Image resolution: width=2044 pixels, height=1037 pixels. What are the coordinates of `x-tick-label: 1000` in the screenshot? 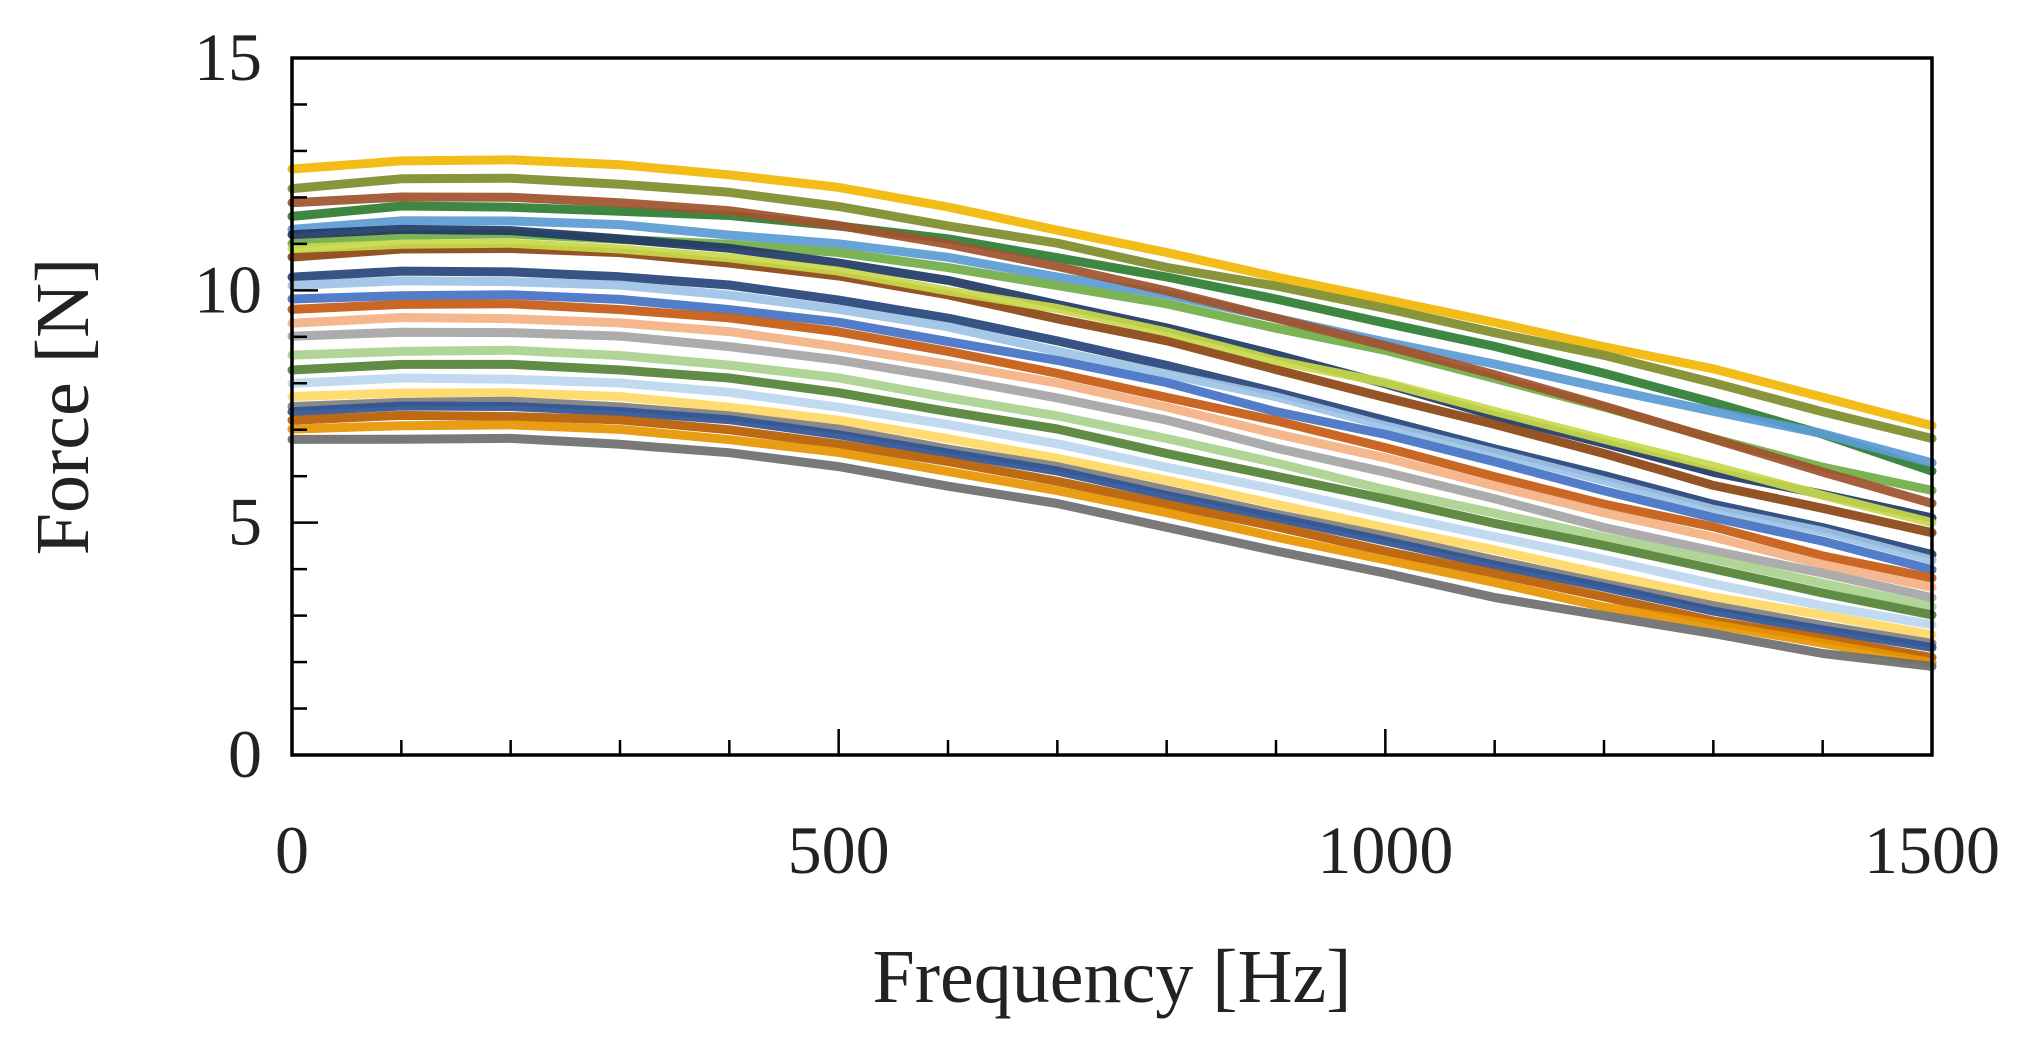 It's located at (1385, 850).